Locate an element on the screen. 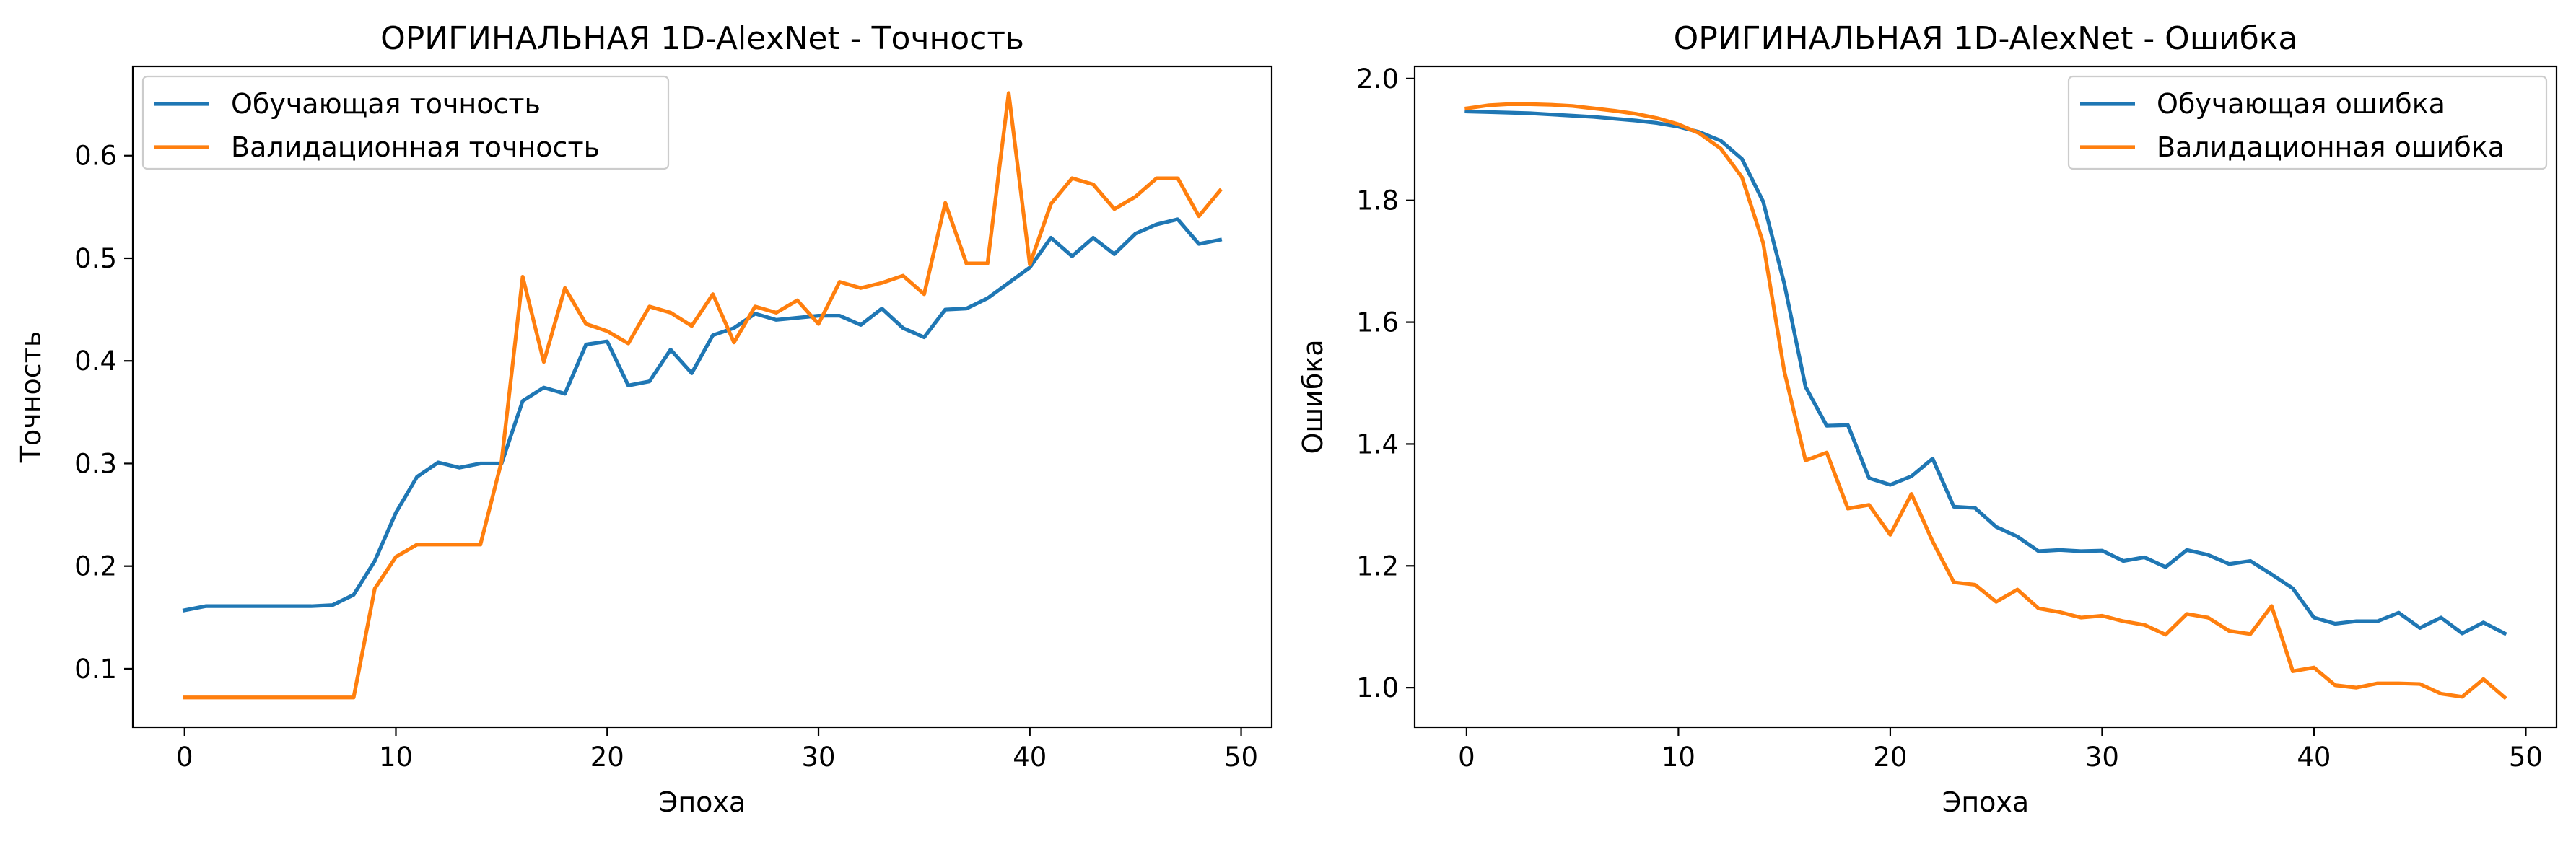 The image size is (2576, 847). legend-entry: Обучающая ошибка is located at coordinates (2301, 104).